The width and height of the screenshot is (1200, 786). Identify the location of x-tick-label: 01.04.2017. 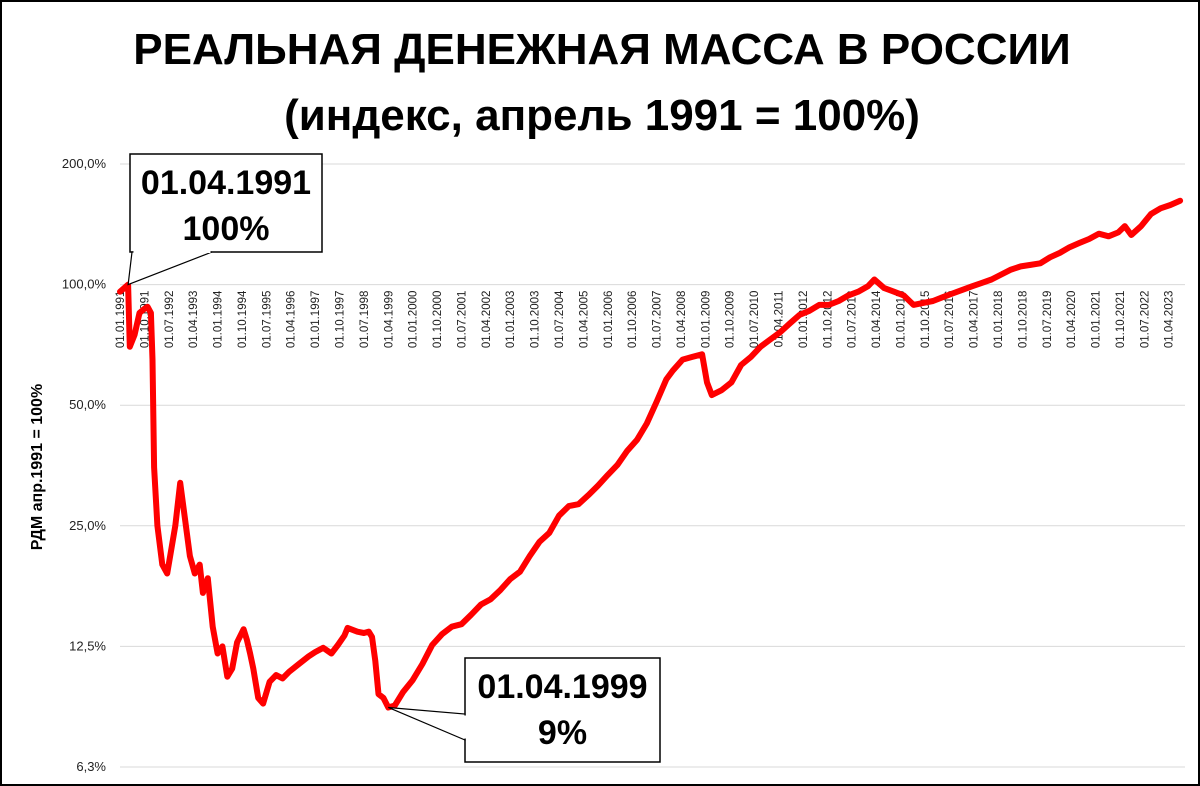
(975, 320).